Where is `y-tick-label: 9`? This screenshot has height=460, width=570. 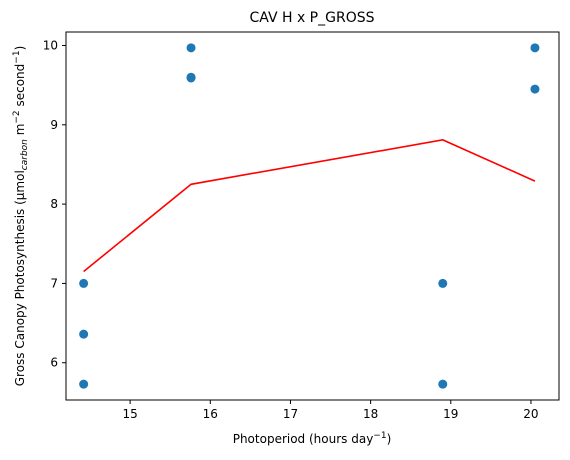
y-tick-label: 9 is located at coordinates (54, 125).